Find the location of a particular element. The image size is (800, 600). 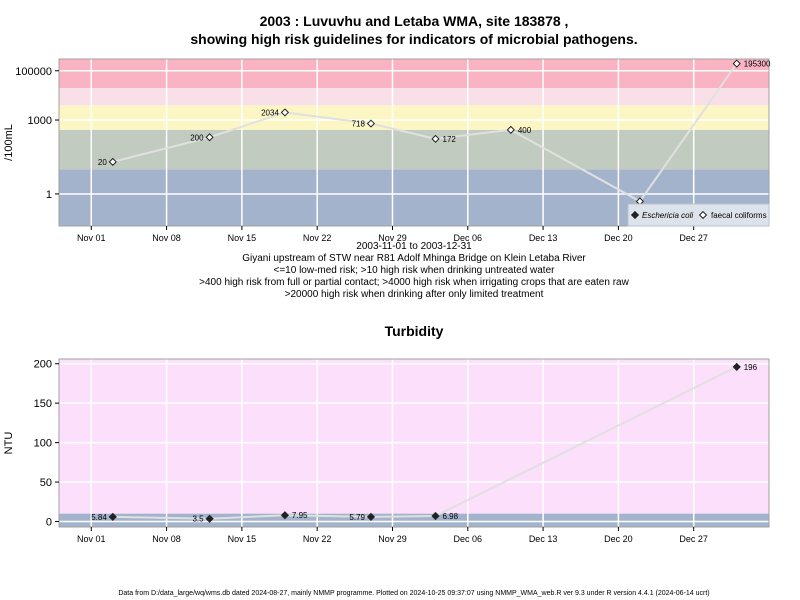

y-axis-label: /100mL is located at coordinates (9, 142).